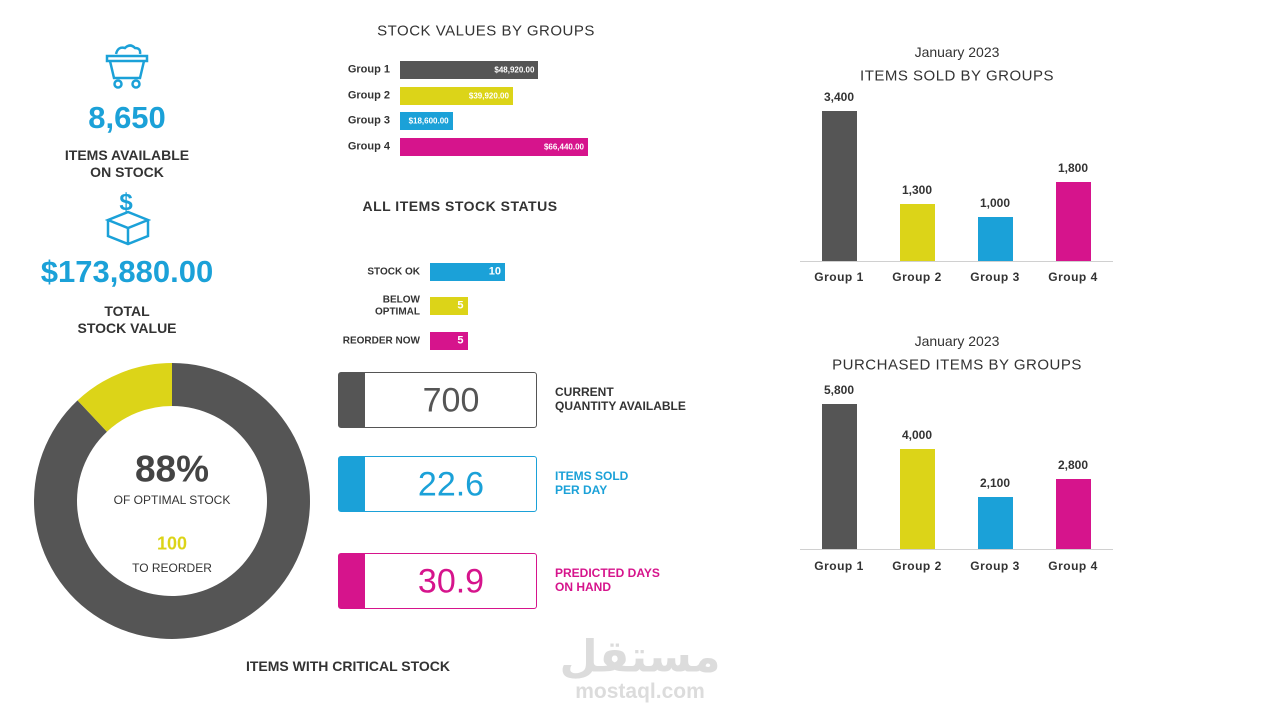 The height and width of the screenshot is (720, 1280). What do you see at coordinates (128, 49) in the screenshot?
I see `ore` at bounding box center [128, 49].